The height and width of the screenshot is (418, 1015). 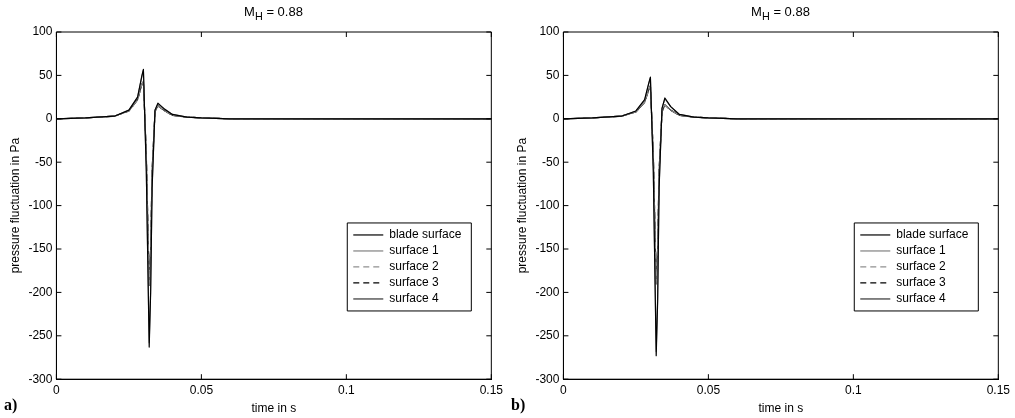 I want to click on text: b), so click(x=518, y=405).